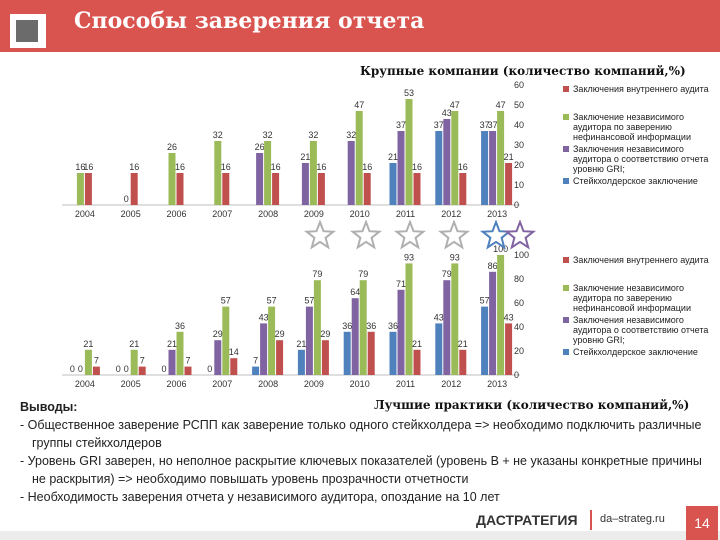 Image resolution: width=720 pixels, height=540 pixels. Describe the element at coordinates (500, 249) in the screenshot. I see `data-label: 100` at that location.